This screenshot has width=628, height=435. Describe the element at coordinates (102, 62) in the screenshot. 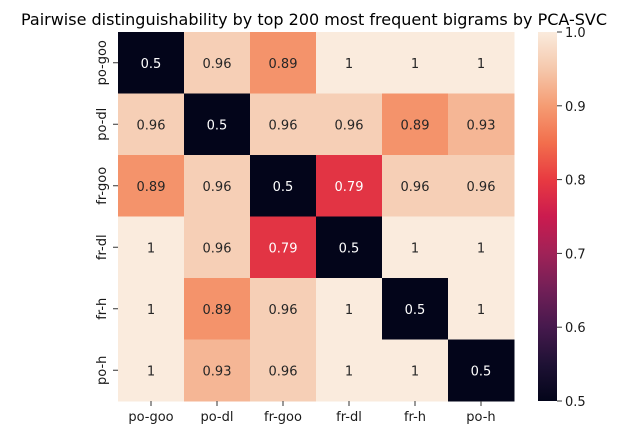

I see `y-tick-label: po-goo` at that location.